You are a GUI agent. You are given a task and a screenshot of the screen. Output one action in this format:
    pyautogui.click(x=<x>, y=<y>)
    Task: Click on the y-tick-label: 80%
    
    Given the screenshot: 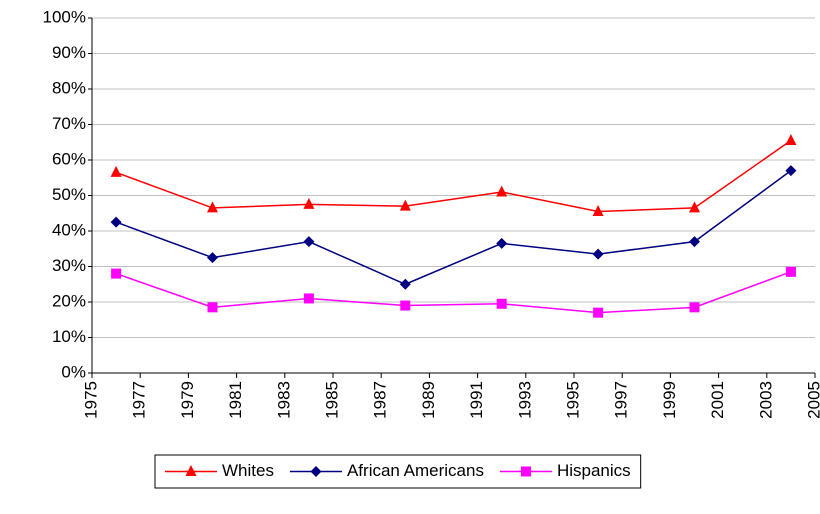 What is the action you would take?
    pyautogui.click(x=69, y=87)
    